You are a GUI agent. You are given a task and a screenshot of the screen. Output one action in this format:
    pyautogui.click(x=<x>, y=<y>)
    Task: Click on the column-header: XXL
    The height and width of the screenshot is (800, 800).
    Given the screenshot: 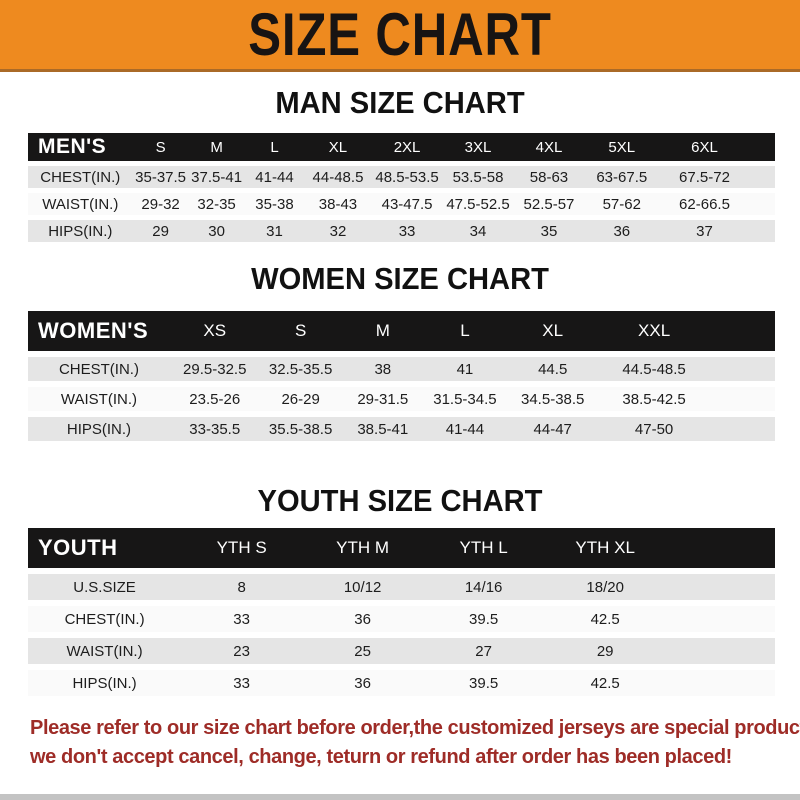 What is the action you would take?
    pyautogui.click(x=687, y=331)
    